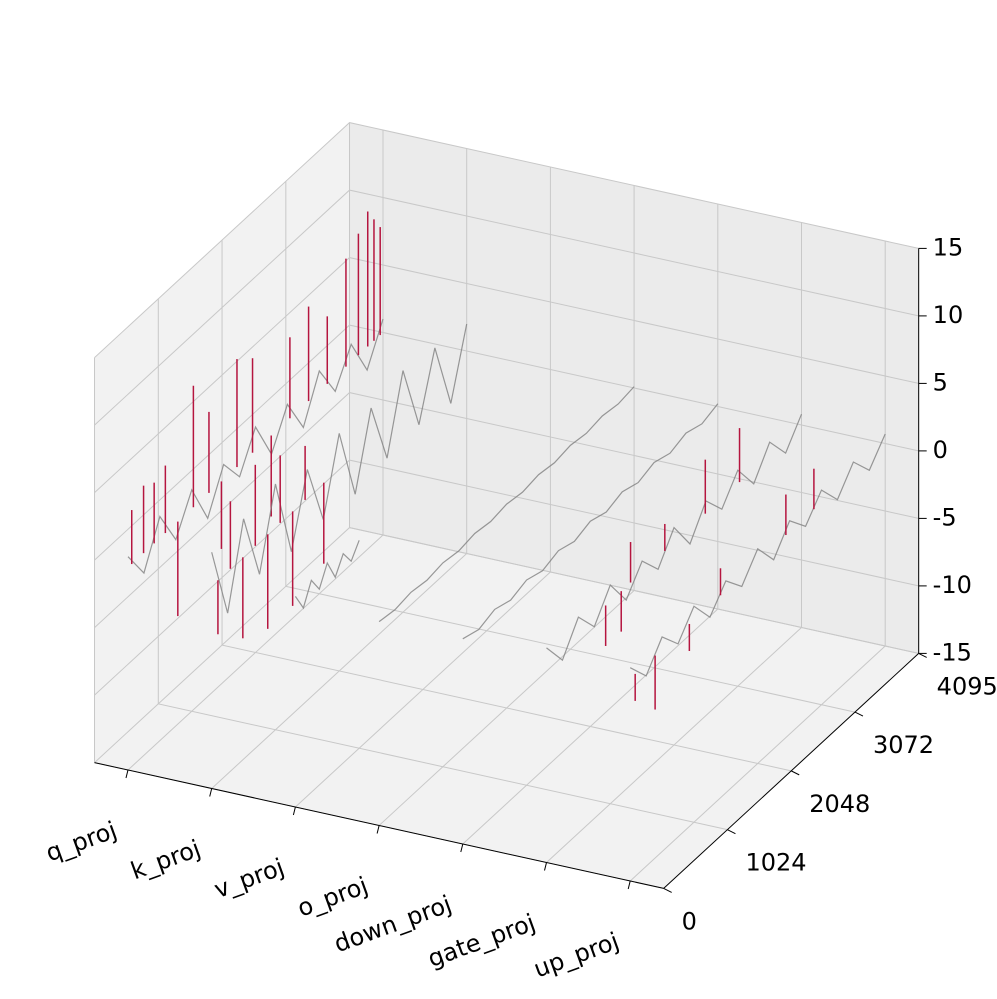 Image resolution: width=997 pixels, height=999 pixels. I want to click on y-axis, so click(791, 771).